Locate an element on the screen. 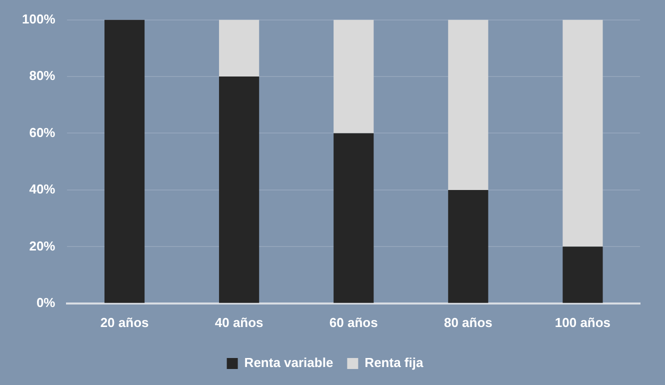  x-tick-label: 60 años is located at coordinates (353, 322).